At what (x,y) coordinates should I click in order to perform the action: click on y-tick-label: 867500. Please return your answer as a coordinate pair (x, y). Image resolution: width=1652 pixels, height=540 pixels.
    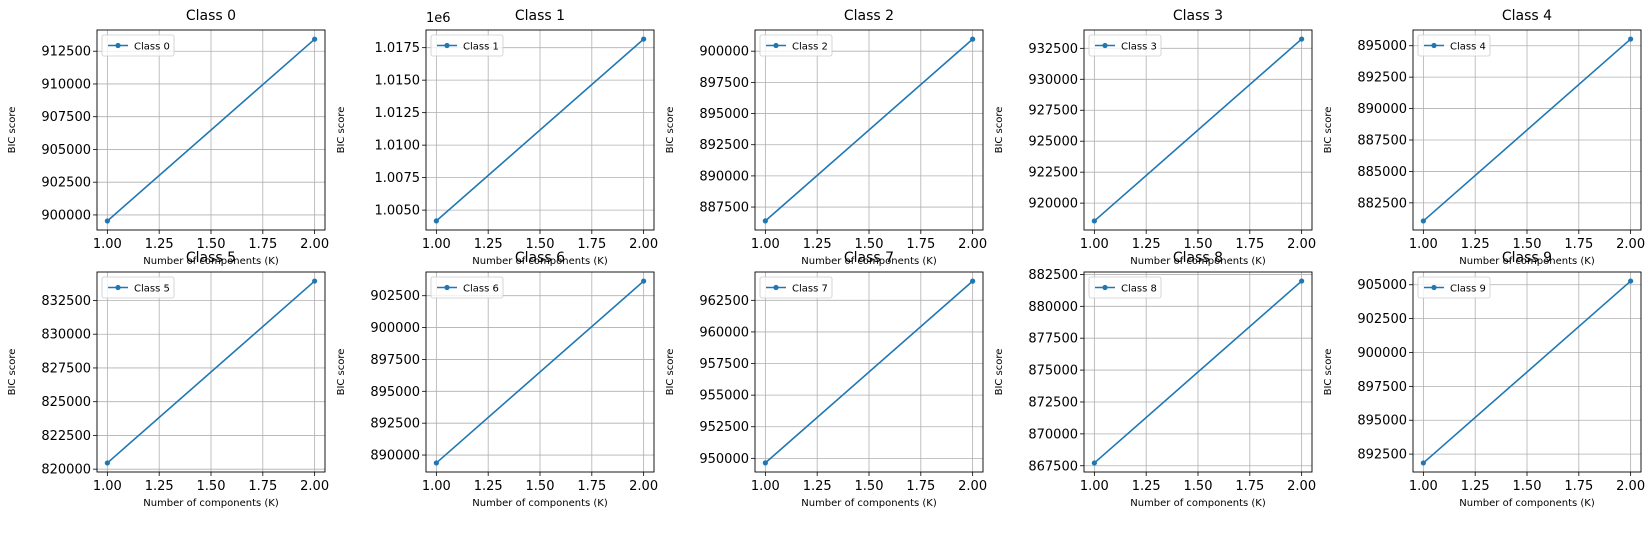
    Looking at the image, I should click on (1053, 466).